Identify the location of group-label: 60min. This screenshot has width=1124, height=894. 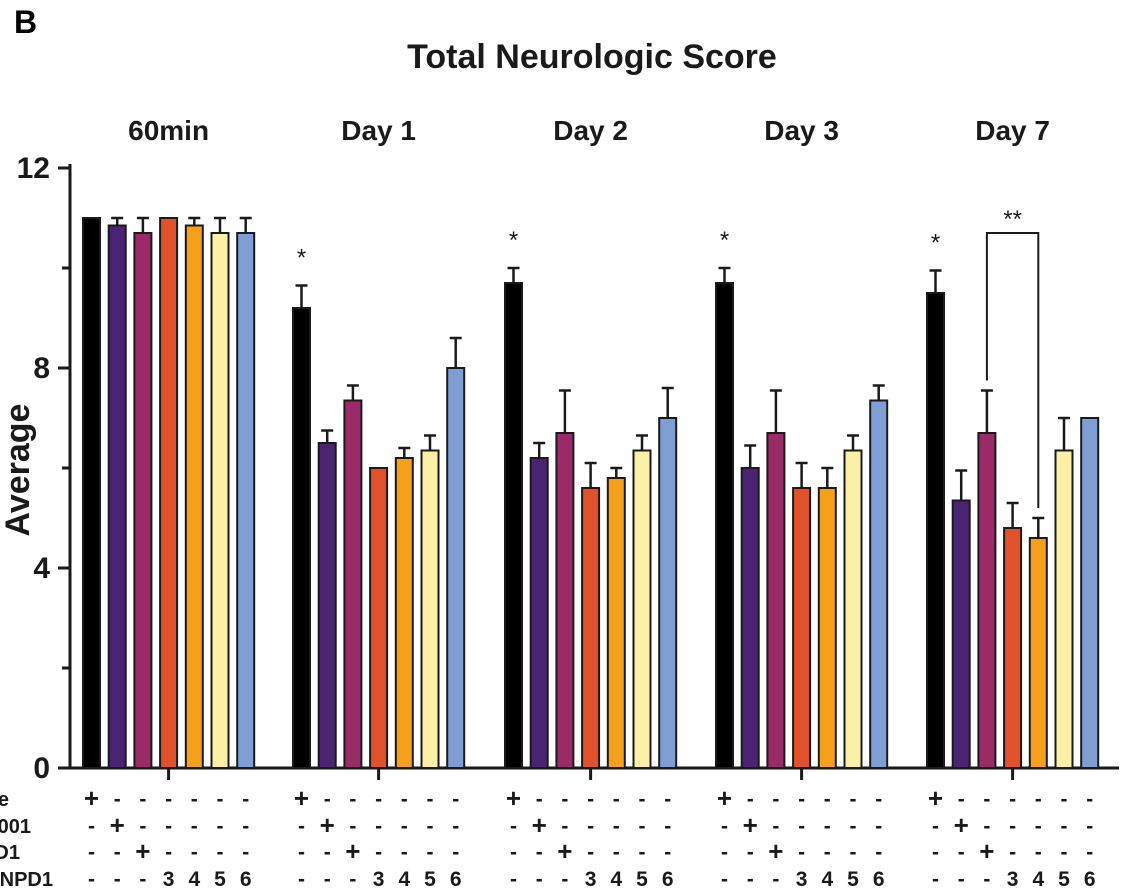
(168, 130).